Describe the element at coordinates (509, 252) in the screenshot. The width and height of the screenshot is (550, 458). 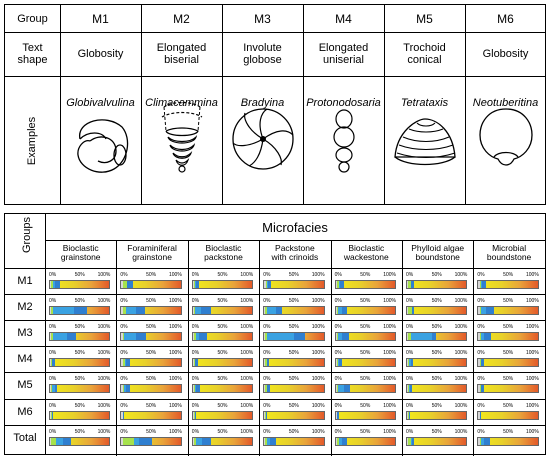
I see `microfacies-header: Microbial boundstone` at that location.